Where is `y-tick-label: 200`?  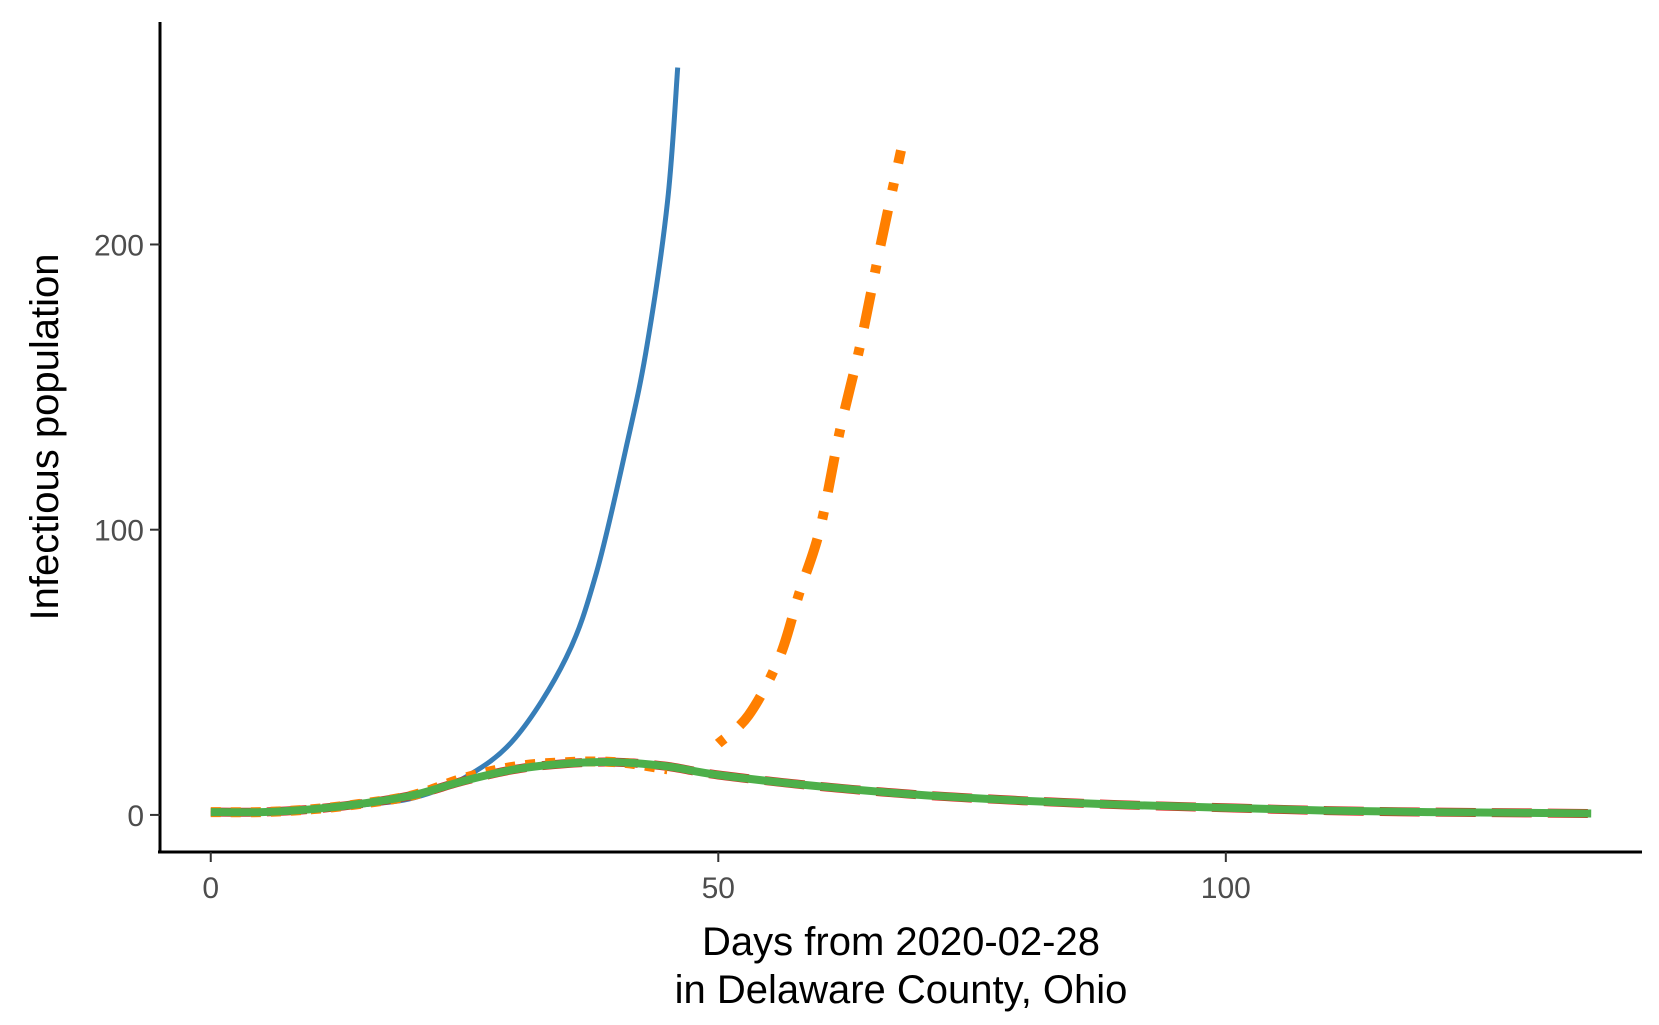 y-tick-label: 200 is located at coordinates (119, 245).